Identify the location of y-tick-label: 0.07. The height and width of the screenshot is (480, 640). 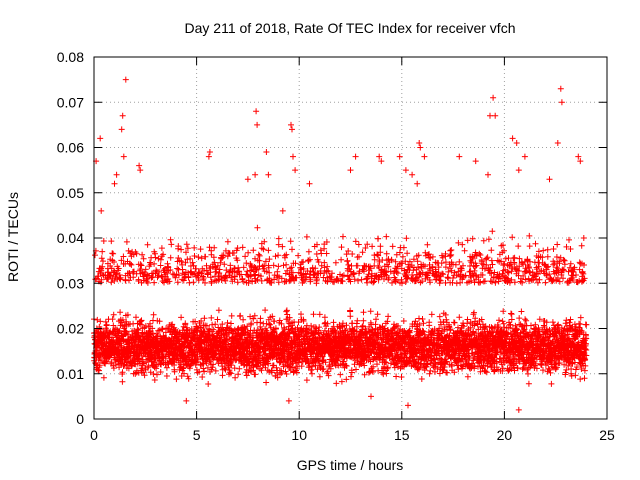
(70, 102).